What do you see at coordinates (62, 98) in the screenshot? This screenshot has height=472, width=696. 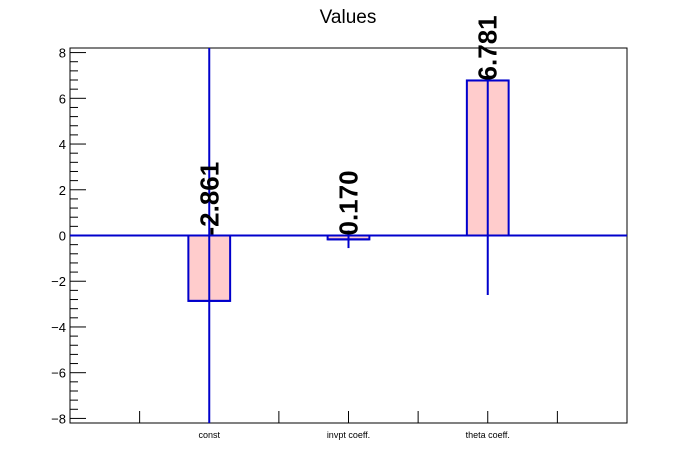 I see `y-tick-label: 6` at bounding box center [62, 98].